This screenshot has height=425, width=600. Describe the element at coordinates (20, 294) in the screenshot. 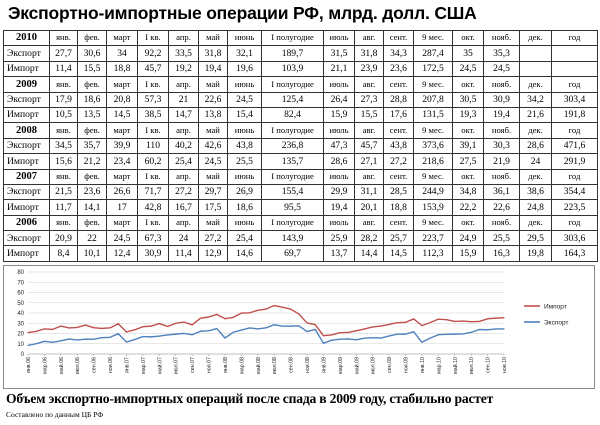

I see `y-tick-label: 60` at that location.